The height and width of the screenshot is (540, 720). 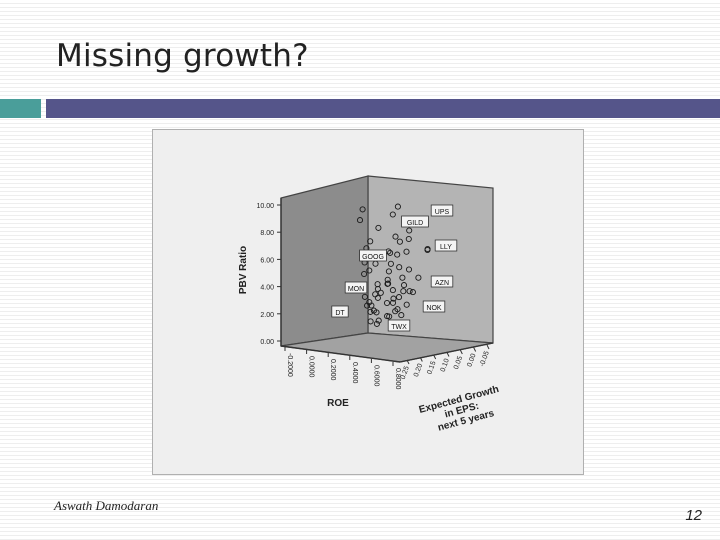 I want to click on point-label-goog: GOOG, so click(x=373, y=257).